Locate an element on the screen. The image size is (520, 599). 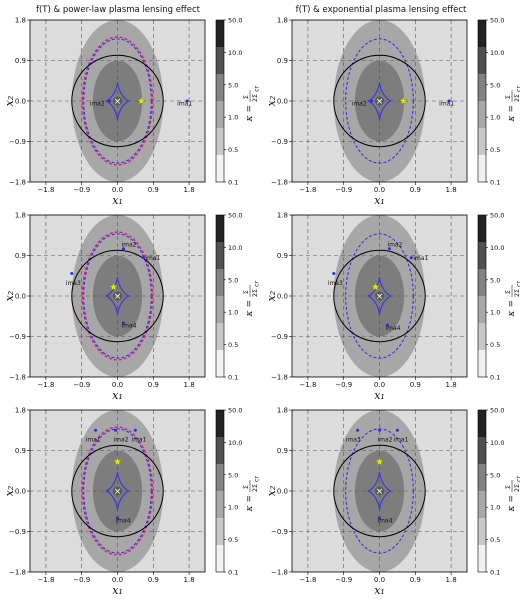
x-tick-label: 0.0 is located at coordinates (117, 190).